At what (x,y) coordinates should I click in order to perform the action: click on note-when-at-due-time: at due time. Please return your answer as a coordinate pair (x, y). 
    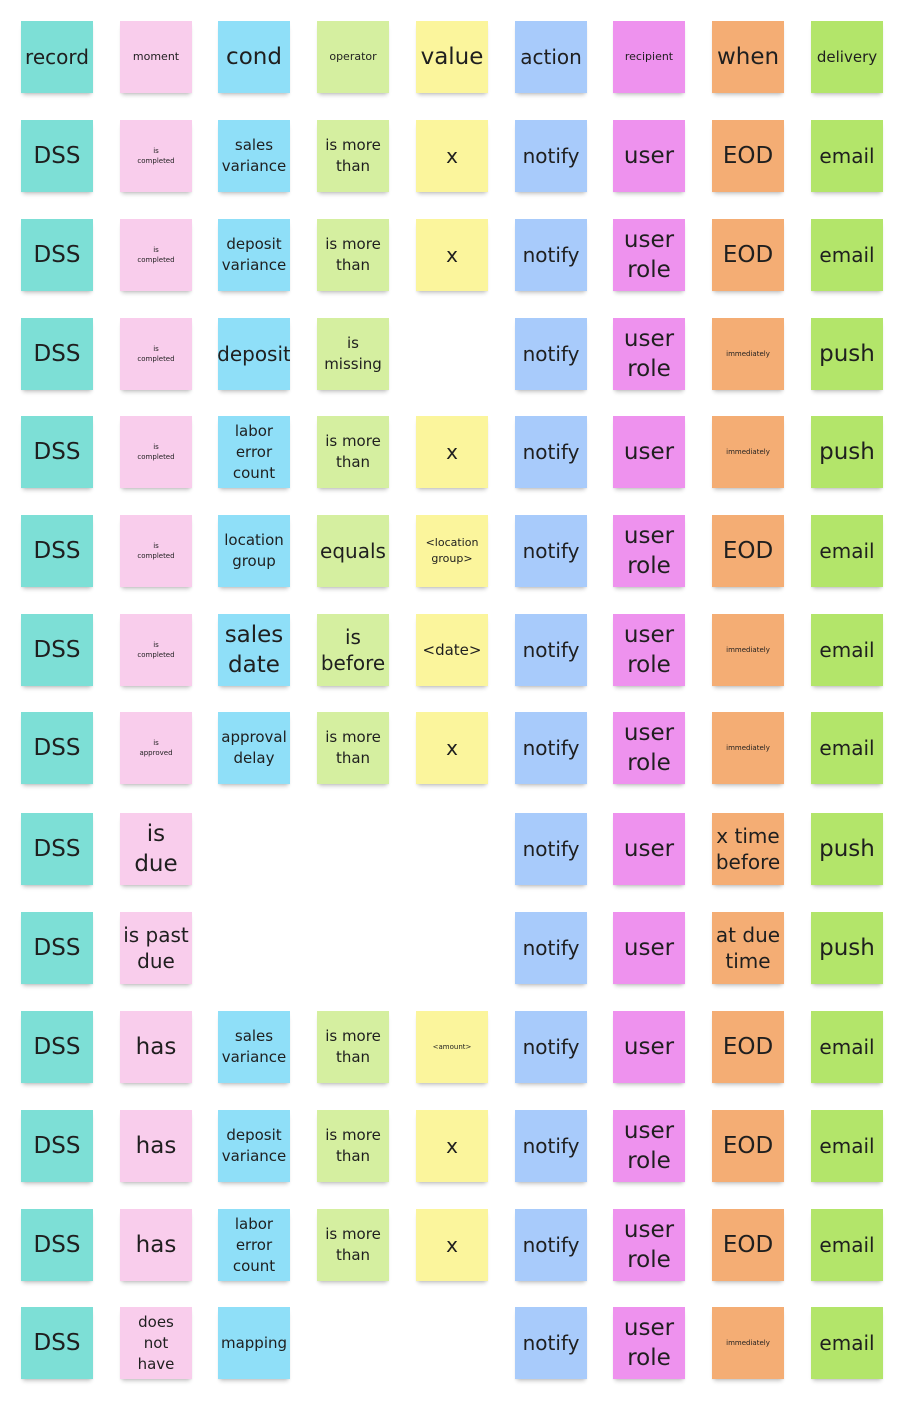
    Looking at the image, I should click on (748, 948).